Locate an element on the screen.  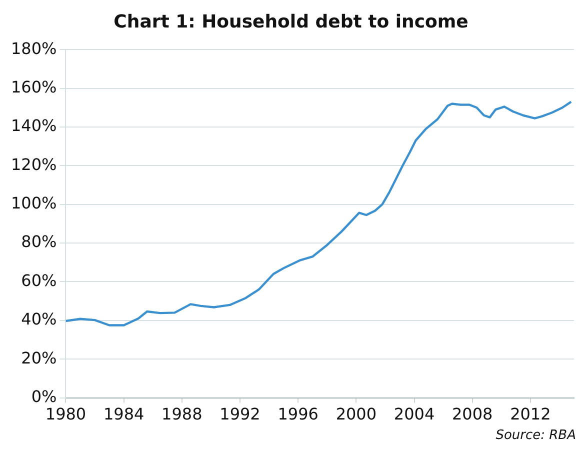
y-tick-label: 20% is located at coordinates (39, 358).